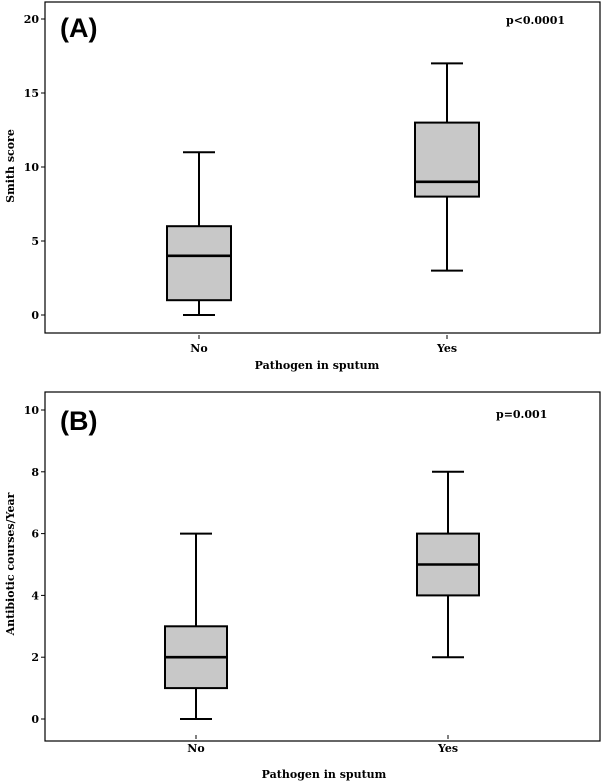  Describe the element at coordinates (446, 348) in the screenshot. I see `panel-a-yes-category-label: Yes` at that location.